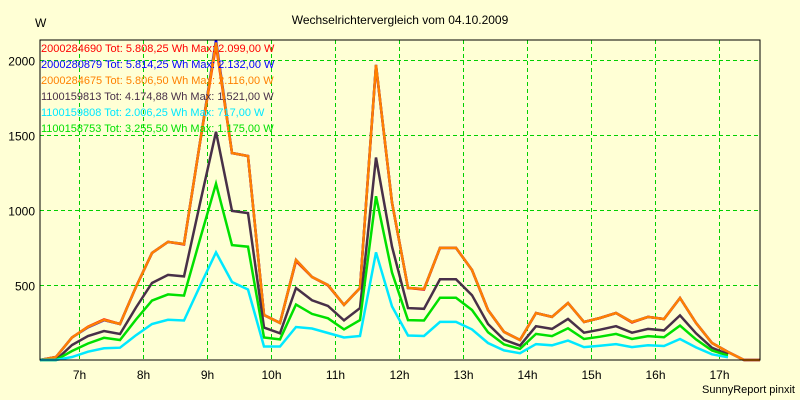 This screenshot has height=400, width=800. Describe the element at coordinates (591, 375) in the screenshot. I see `x-tick-label: 15h` at that location.